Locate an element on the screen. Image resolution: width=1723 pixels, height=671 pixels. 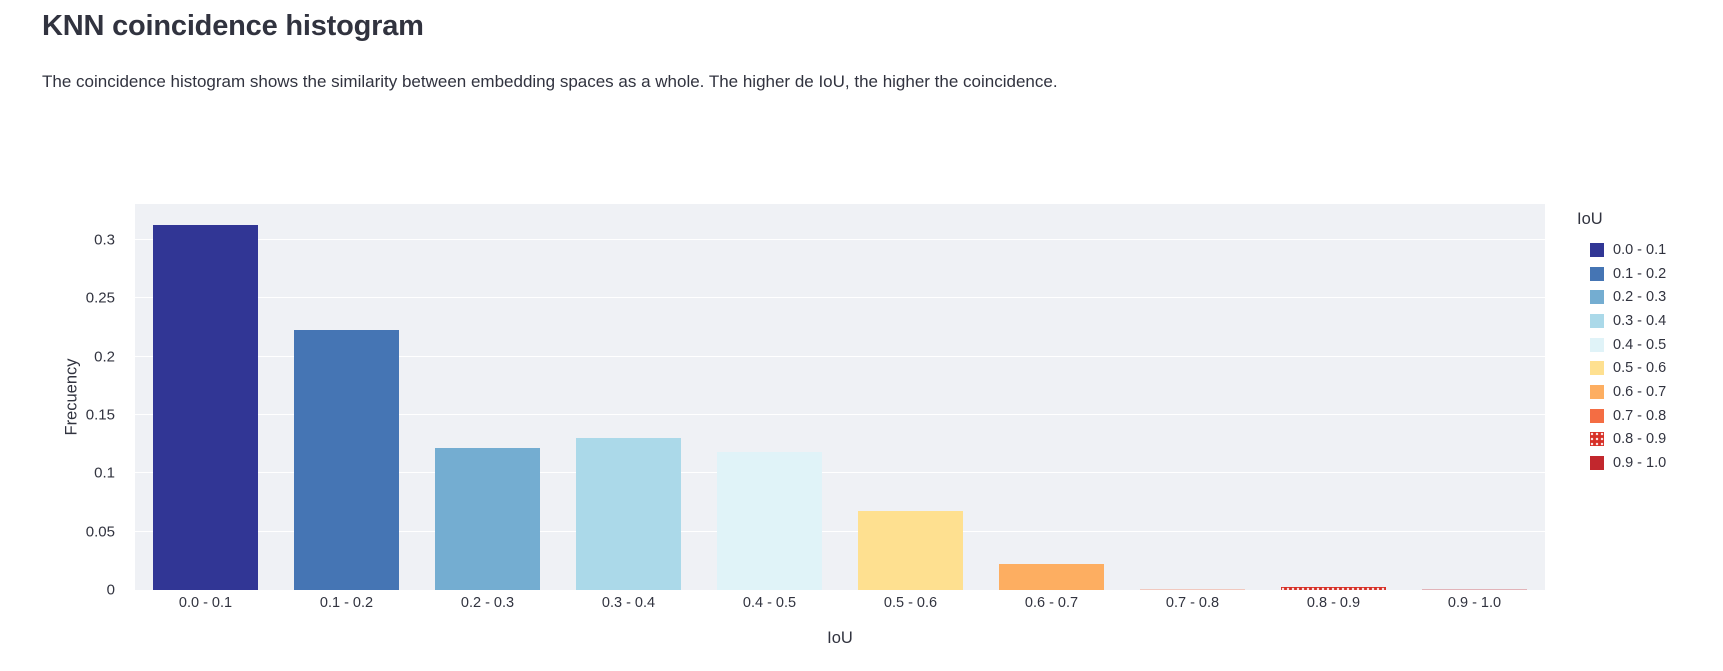
legend-entry: 0.9 - 1.0 is located at coordinates (1621, 463).